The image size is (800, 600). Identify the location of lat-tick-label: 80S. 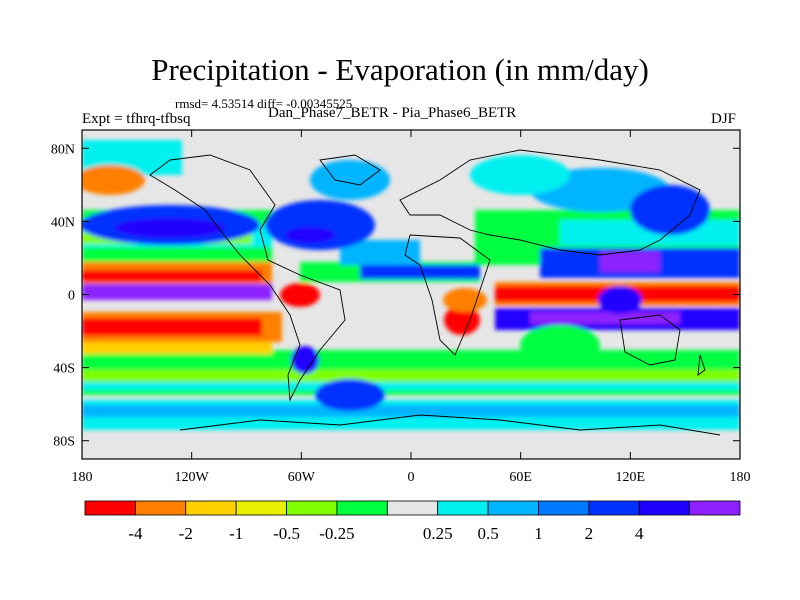
(64, 442).